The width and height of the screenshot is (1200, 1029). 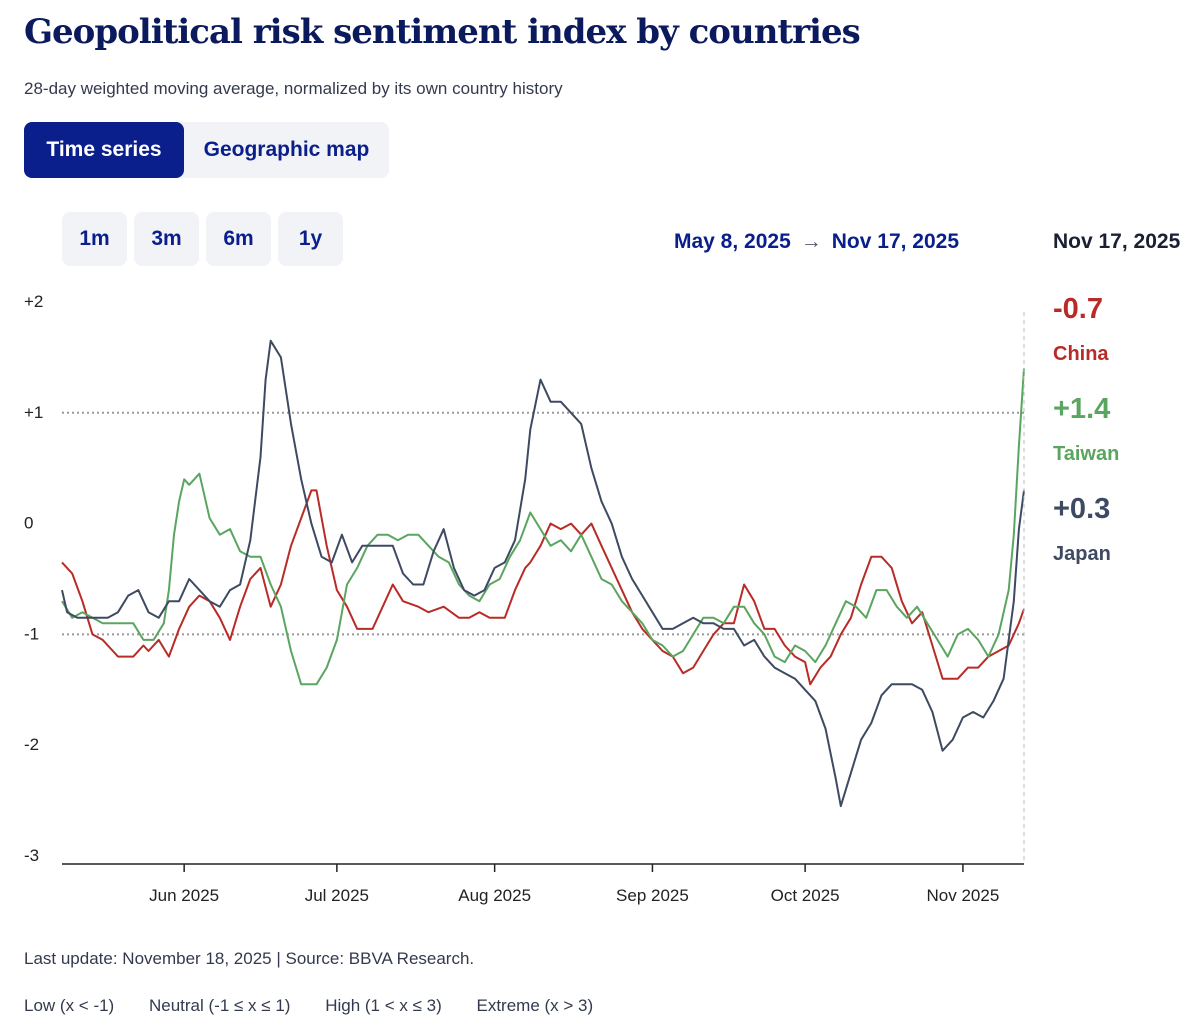 I want to click on risk-level-extreme: Extreme (x > 3), so click(x=535, y=1005).